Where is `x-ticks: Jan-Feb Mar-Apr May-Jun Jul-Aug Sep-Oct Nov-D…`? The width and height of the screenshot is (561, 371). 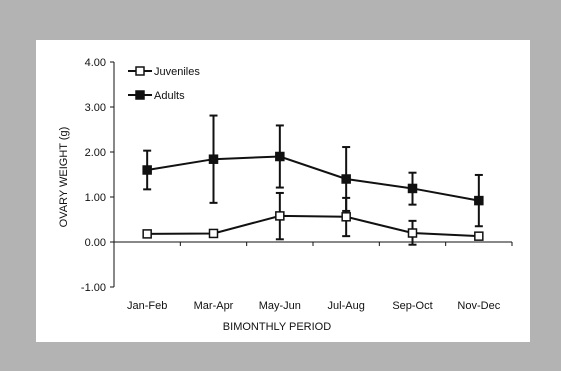
x-ticks: Jan-Feb Mar-Apr May-Jun Jul-Aug Sep-Oct Nov-D… is located at coordinates (313, 277).